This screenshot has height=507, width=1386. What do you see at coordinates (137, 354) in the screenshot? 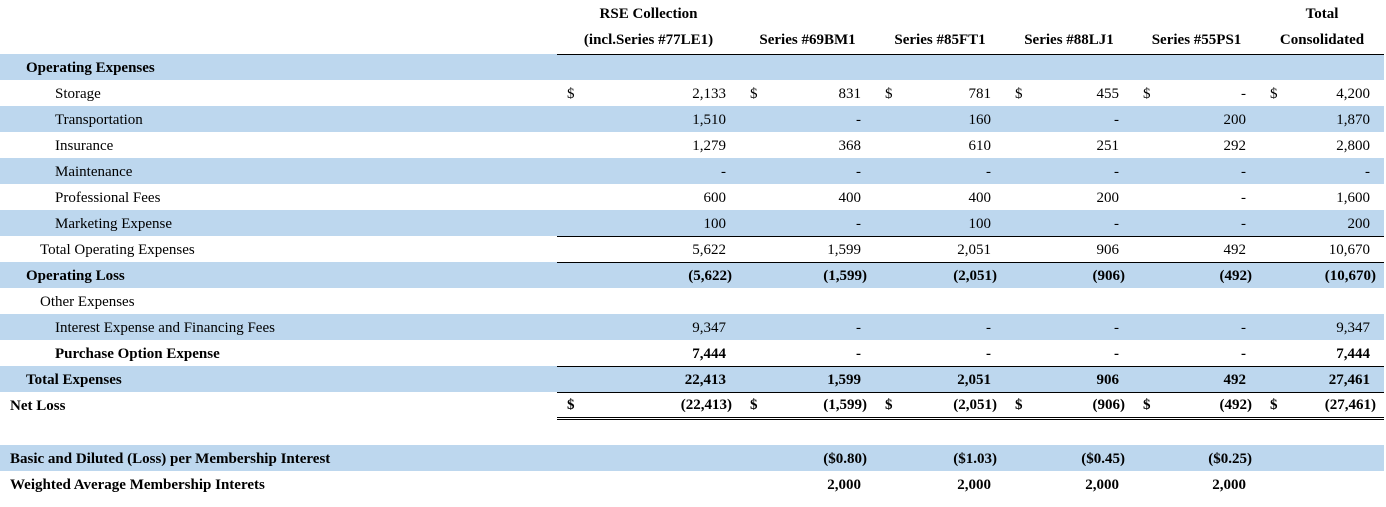
I see `row-label: Purchase Option Expense` at bounding box center [137, 354].